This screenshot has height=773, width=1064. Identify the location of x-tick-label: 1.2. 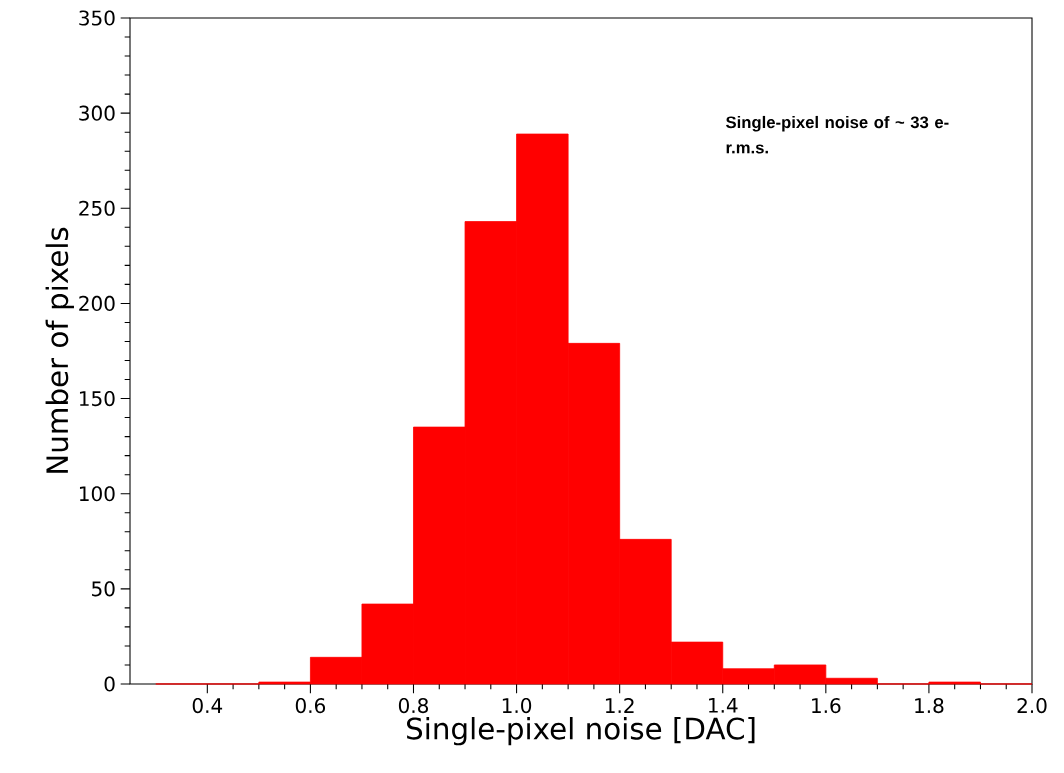
(619, 705).